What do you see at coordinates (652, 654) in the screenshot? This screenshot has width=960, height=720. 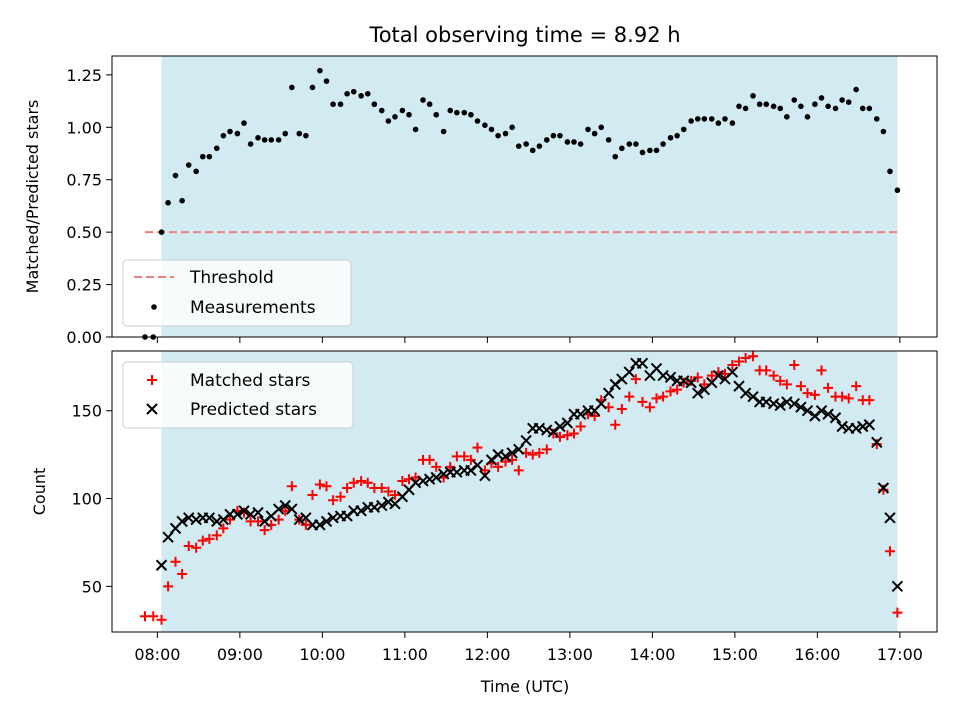 I see `x-tick-label: 14:00` at bounding box center [652, 654].